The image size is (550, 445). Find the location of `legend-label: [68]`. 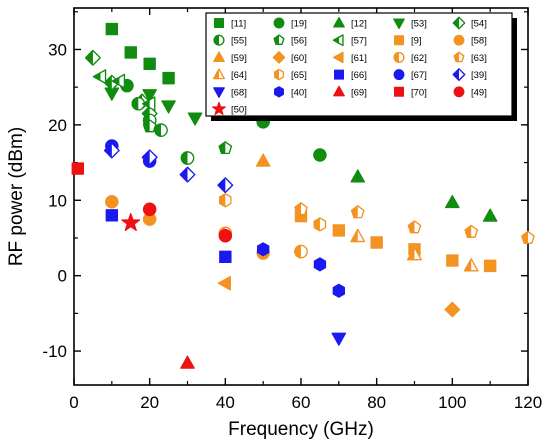

legend-label: [68] is located at coordinates (239, 92).